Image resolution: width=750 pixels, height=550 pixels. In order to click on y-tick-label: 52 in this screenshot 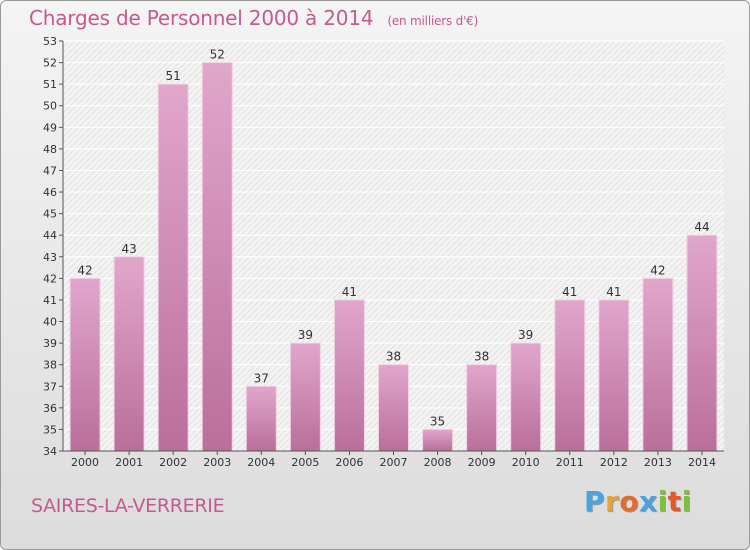, I will do `click(50, 63)`.